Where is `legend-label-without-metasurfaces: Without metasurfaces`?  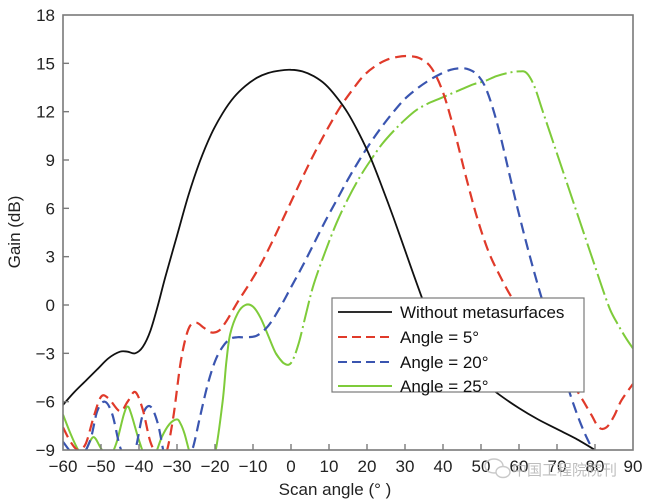 legend-label-without-metasurfaces: Without metasurfaces is located at coordinates (482, 312).